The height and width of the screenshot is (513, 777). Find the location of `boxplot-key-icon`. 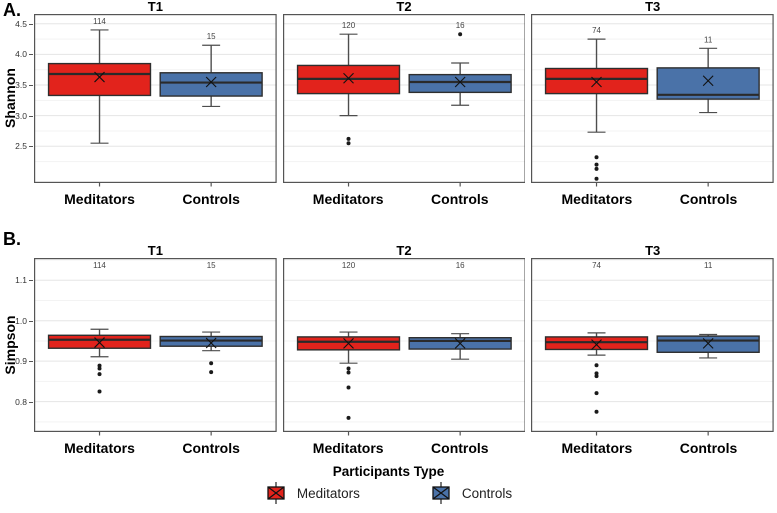

boxplot-key-icon is located at coordinates (276, 493).